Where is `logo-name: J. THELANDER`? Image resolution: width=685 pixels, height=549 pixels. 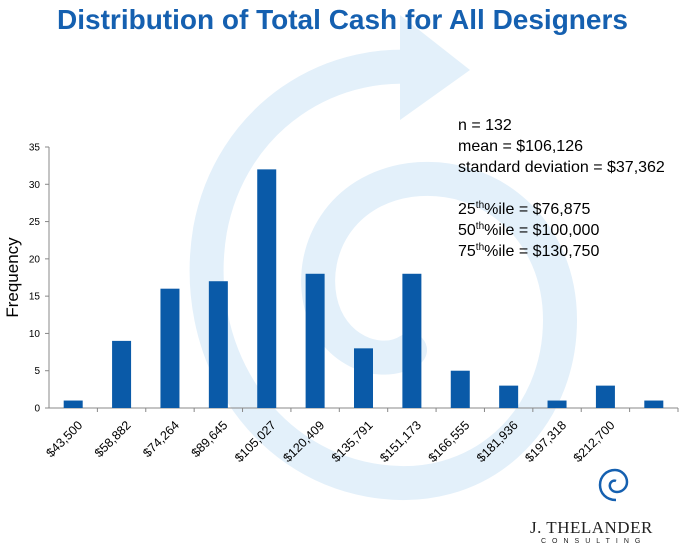
logo-name: J. THELANDER is located at coordinates (591, 527).